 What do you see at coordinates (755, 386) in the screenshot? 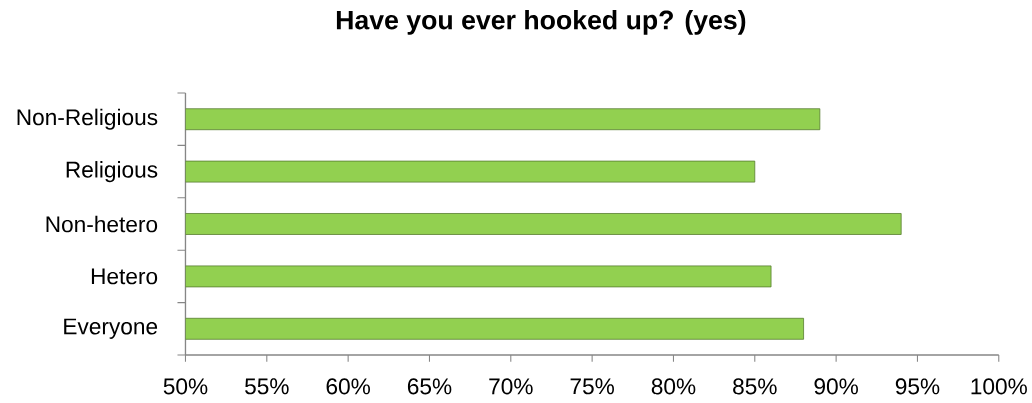
I see `x-tick-label: 85%` at bounding box center [755, 386].